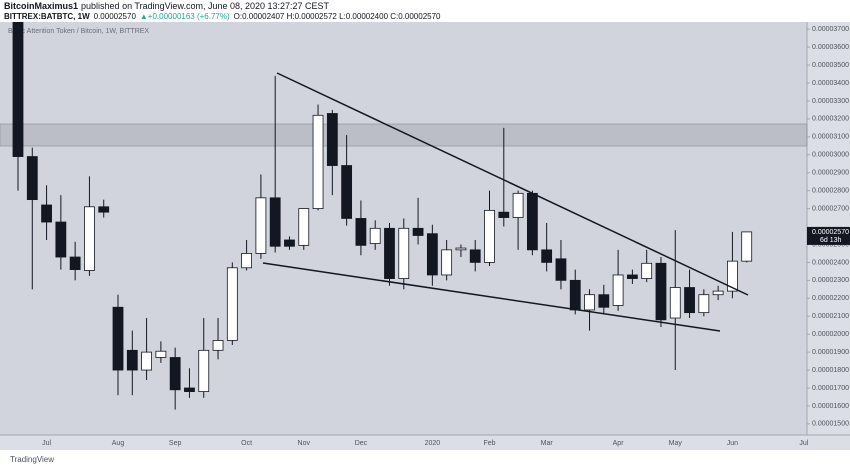 This screenshot has height=474, width=850. I want to click on trendline, so click(491, 297).